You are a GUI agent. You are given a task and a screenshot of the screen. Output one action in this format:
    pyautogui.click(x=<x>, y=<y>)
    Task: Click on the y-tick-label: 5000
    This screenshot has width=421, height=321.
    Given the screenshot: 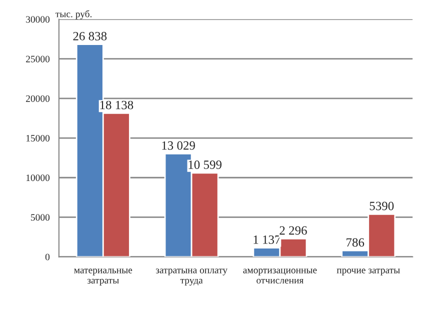 What is the action you would take?
    pyautogui.click(x=40, y=217)
    